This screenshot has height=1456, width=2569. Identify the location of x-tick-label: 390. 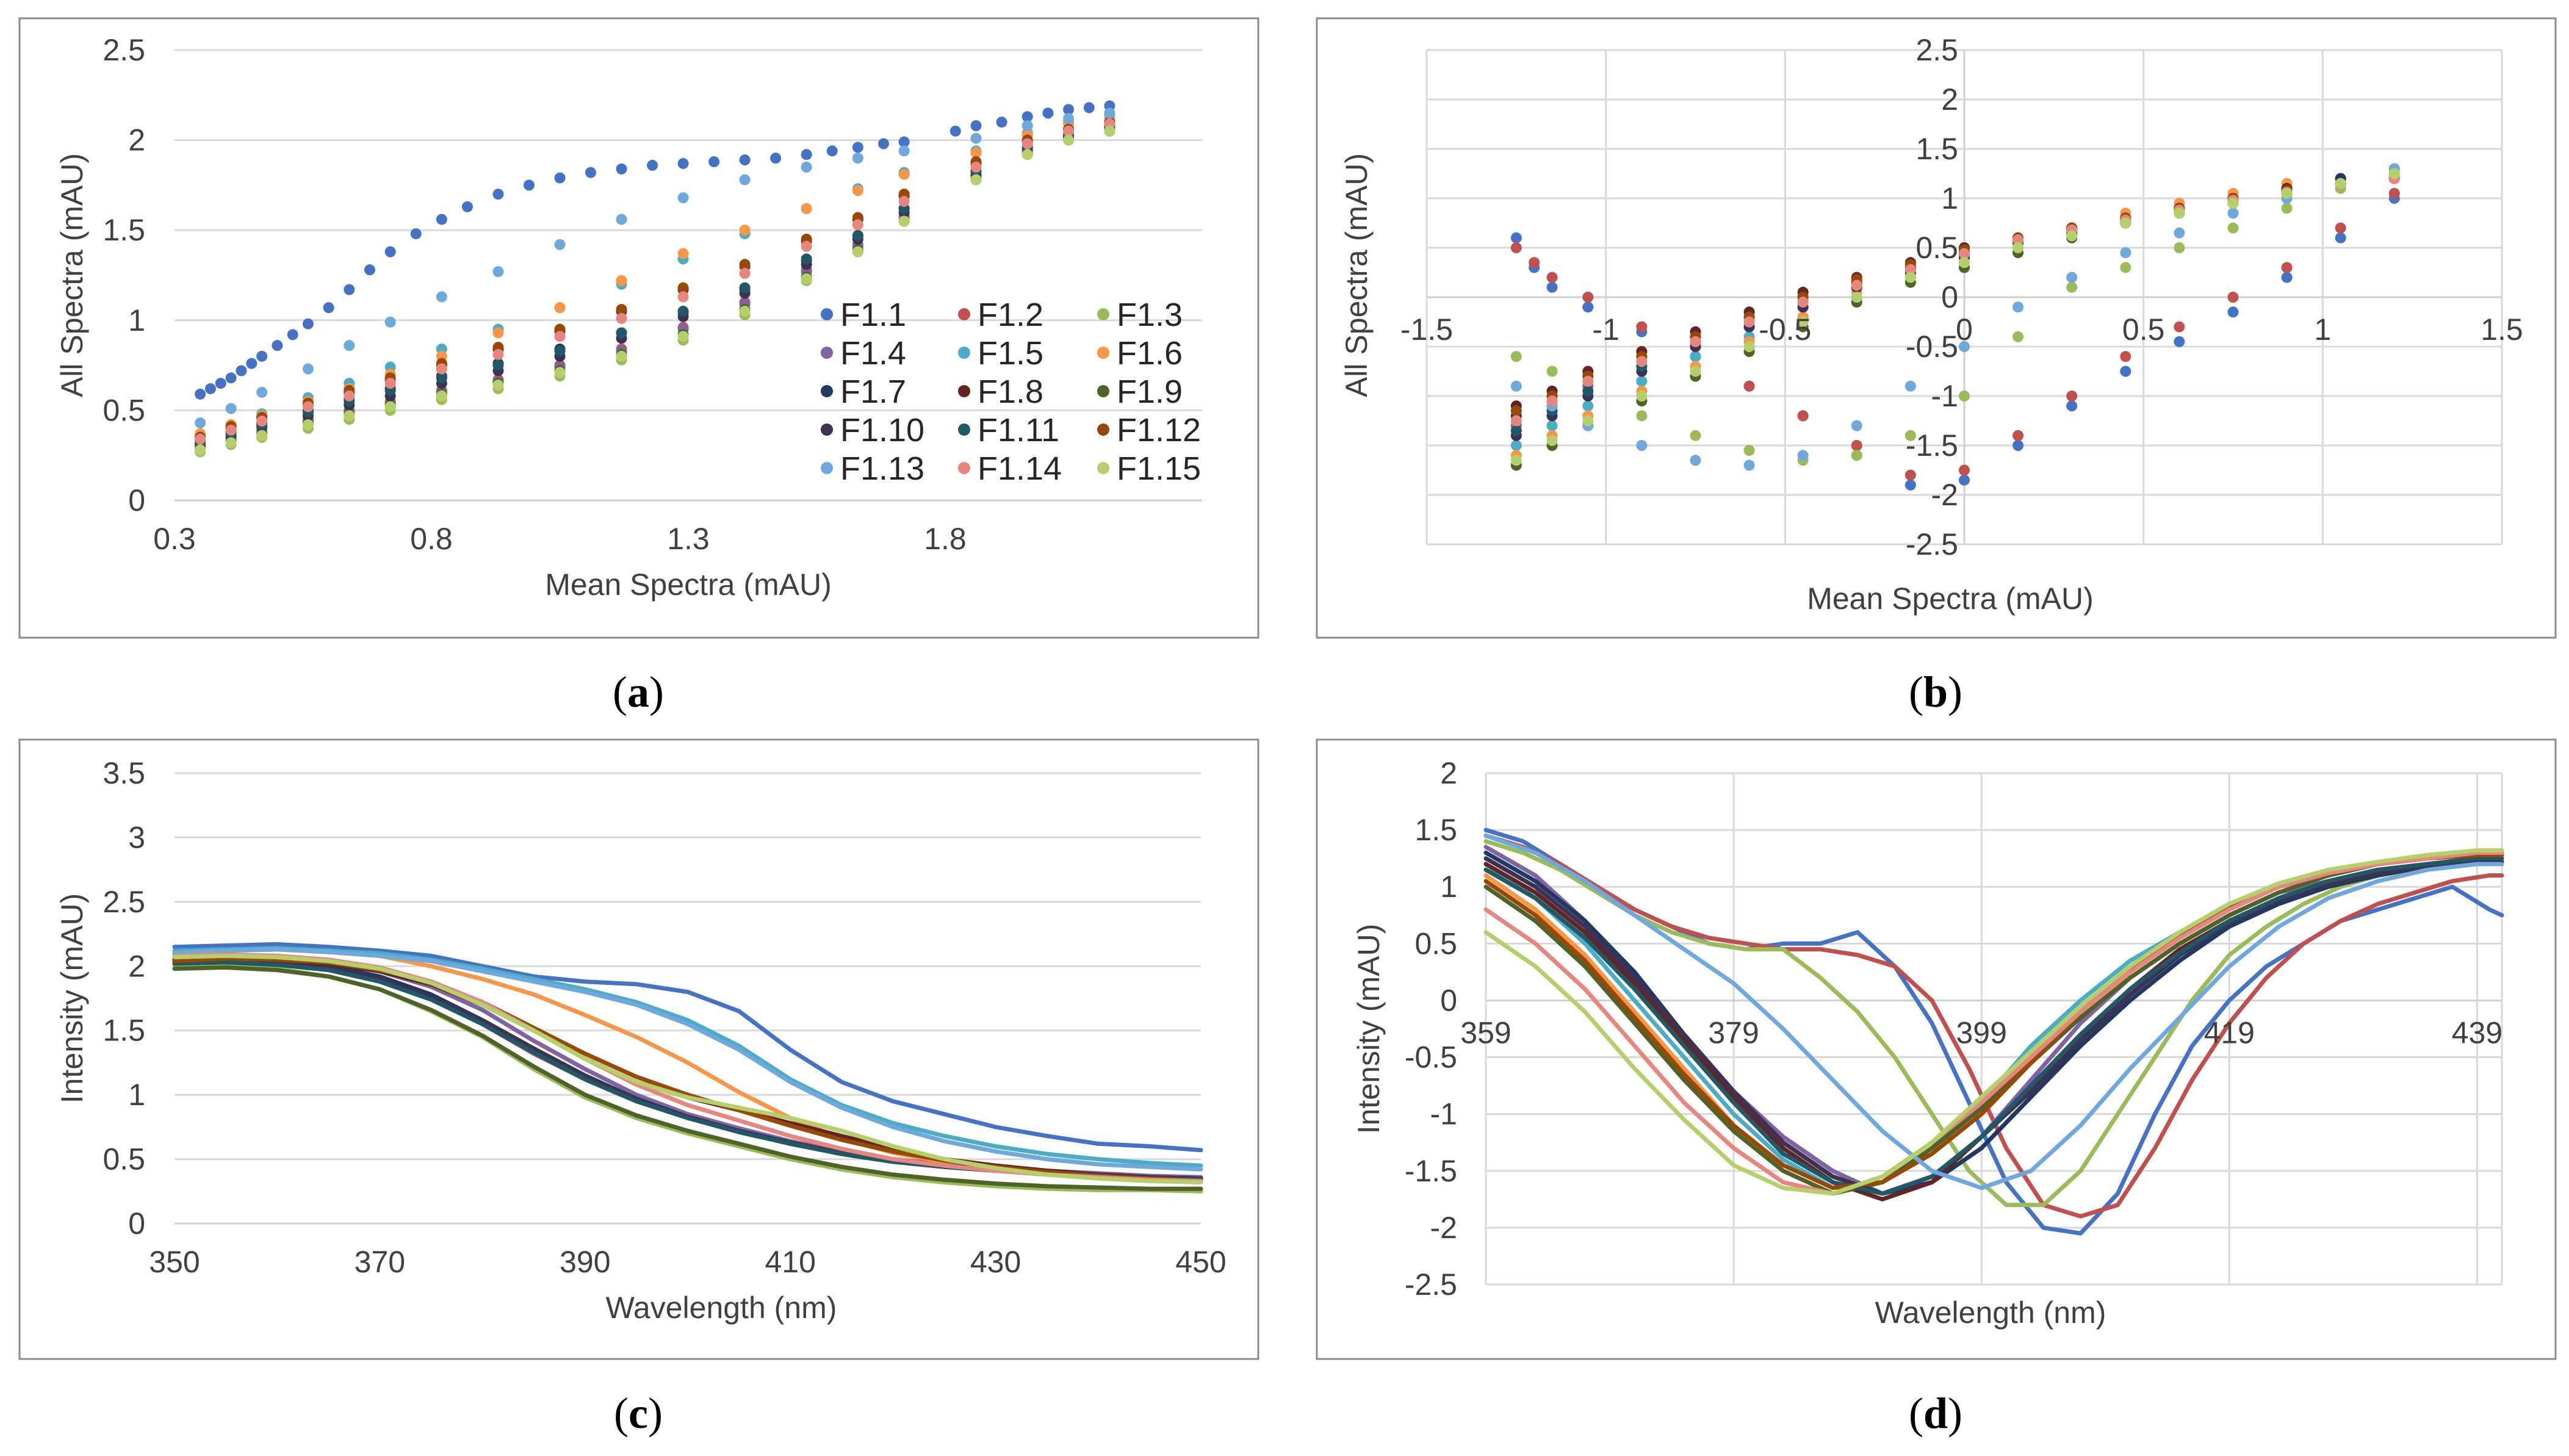
(585, 1262).